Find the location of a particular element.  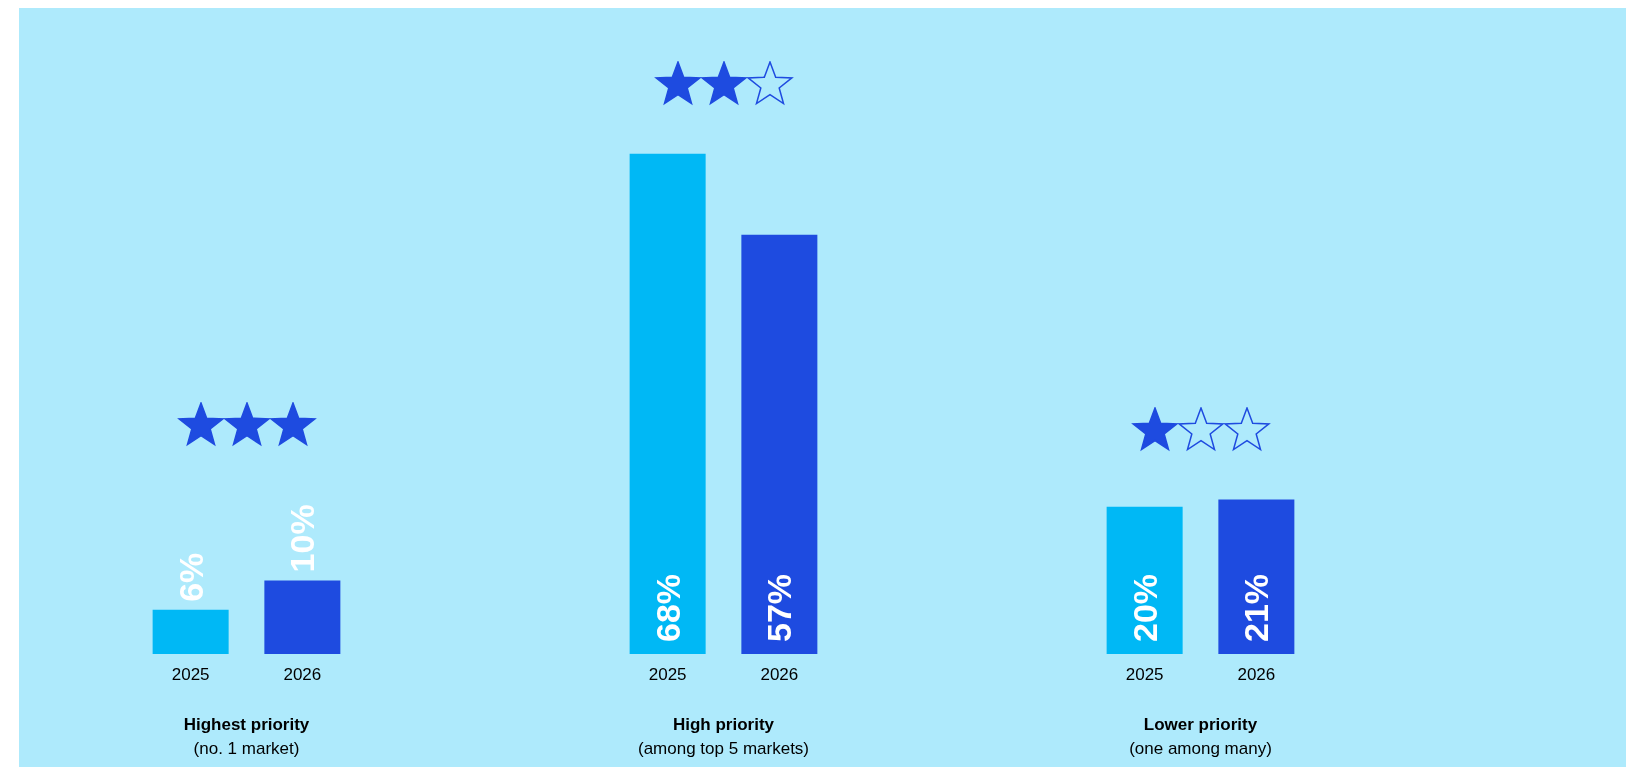

series-label: 2025 is located at coordinates (190, 674).